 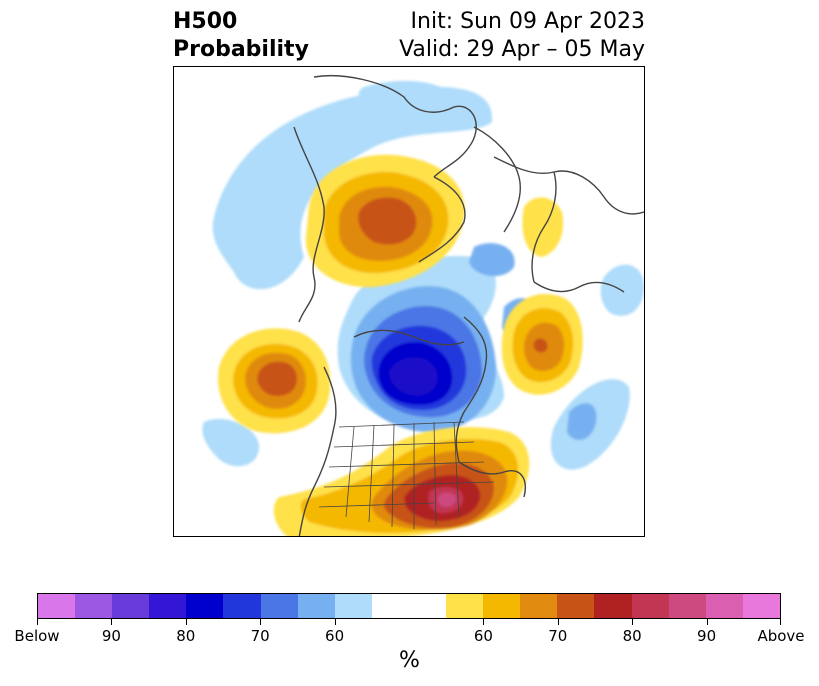 I want to click on colorbar-tick-label: Above, so click(x=781, y=636).